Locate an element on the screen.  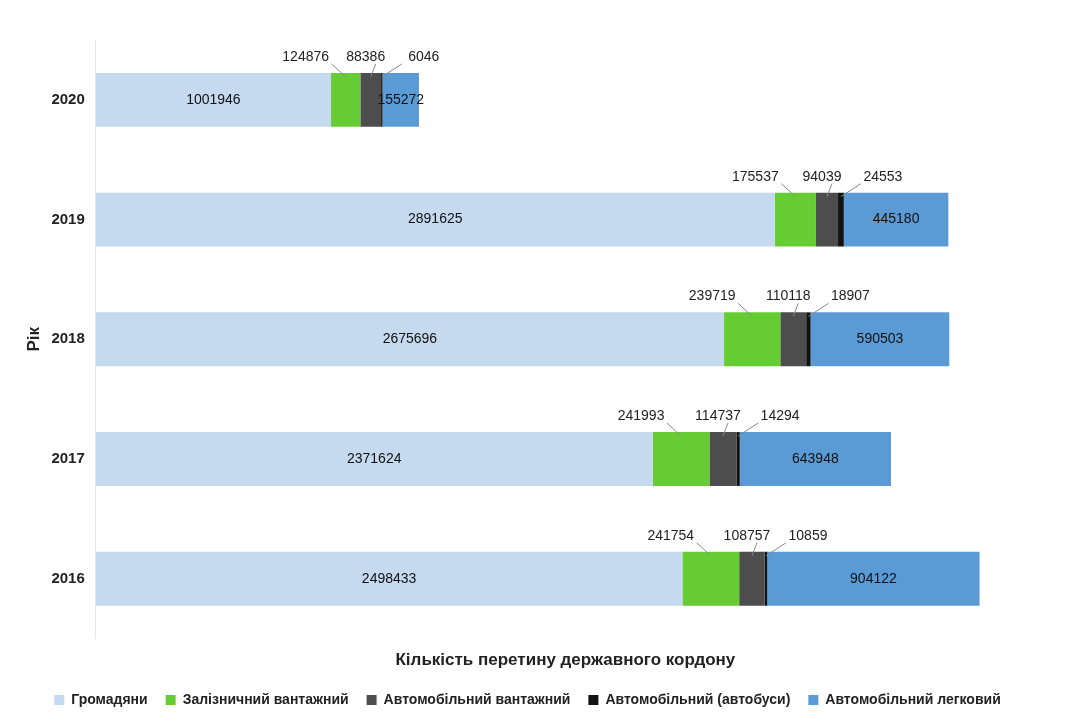
legend-label: Громадяни is located at coordinates (109, 698).